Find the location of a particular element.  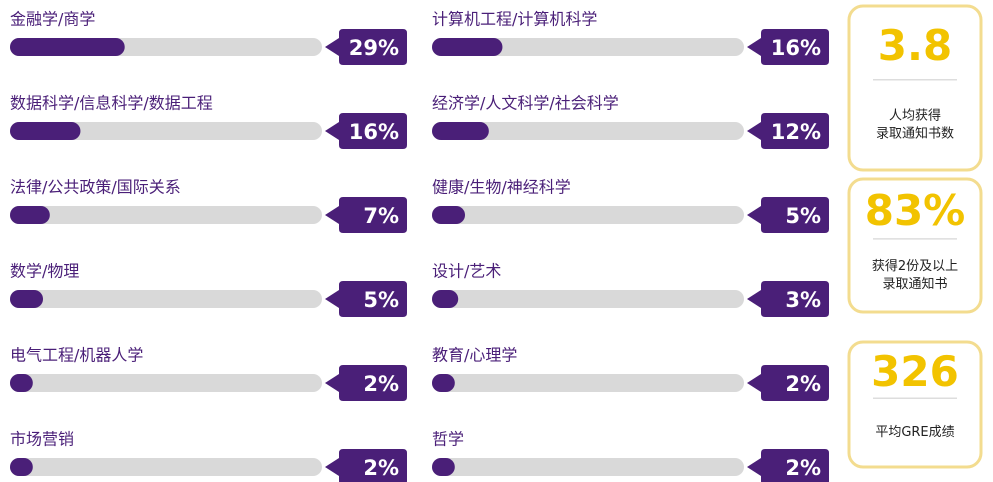

category-label: 哲学 is located at coordinates (448, 439).